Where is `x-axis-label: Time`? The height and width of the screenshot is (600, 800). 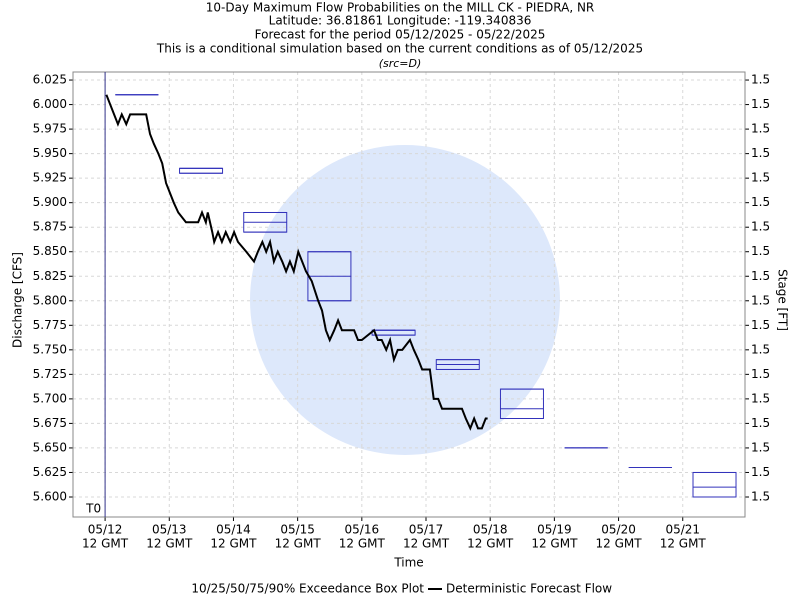
x-axis-label: Time is located at coordinates (408, 563).